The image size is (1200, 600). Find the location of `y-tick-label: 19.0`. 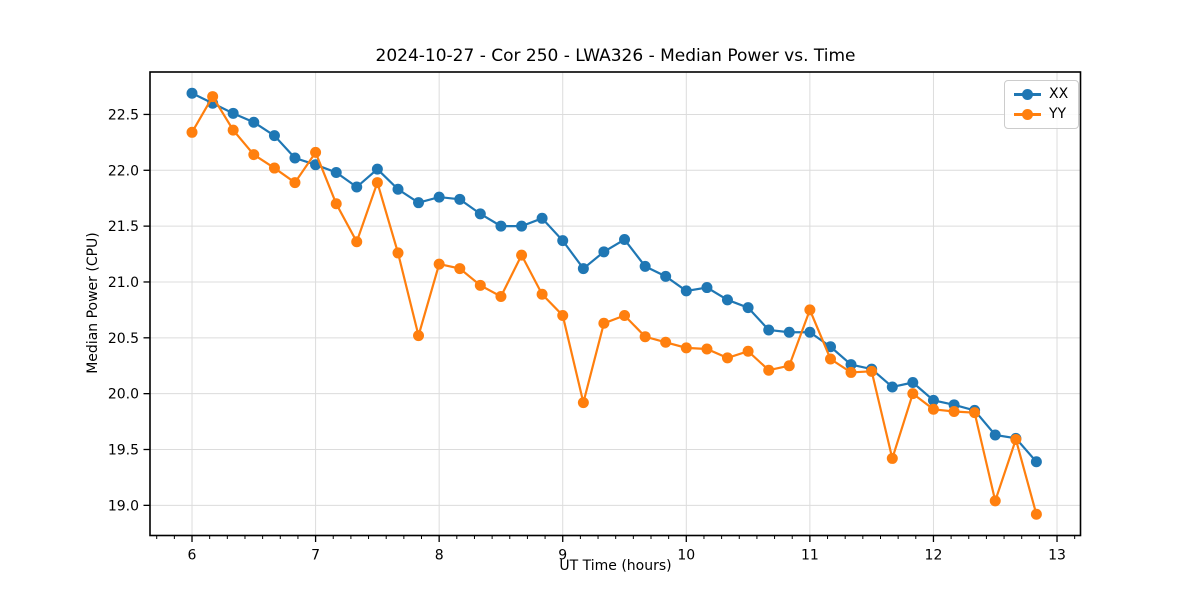

y-tick-label: 19.0 is located at coordinates (123, 506).